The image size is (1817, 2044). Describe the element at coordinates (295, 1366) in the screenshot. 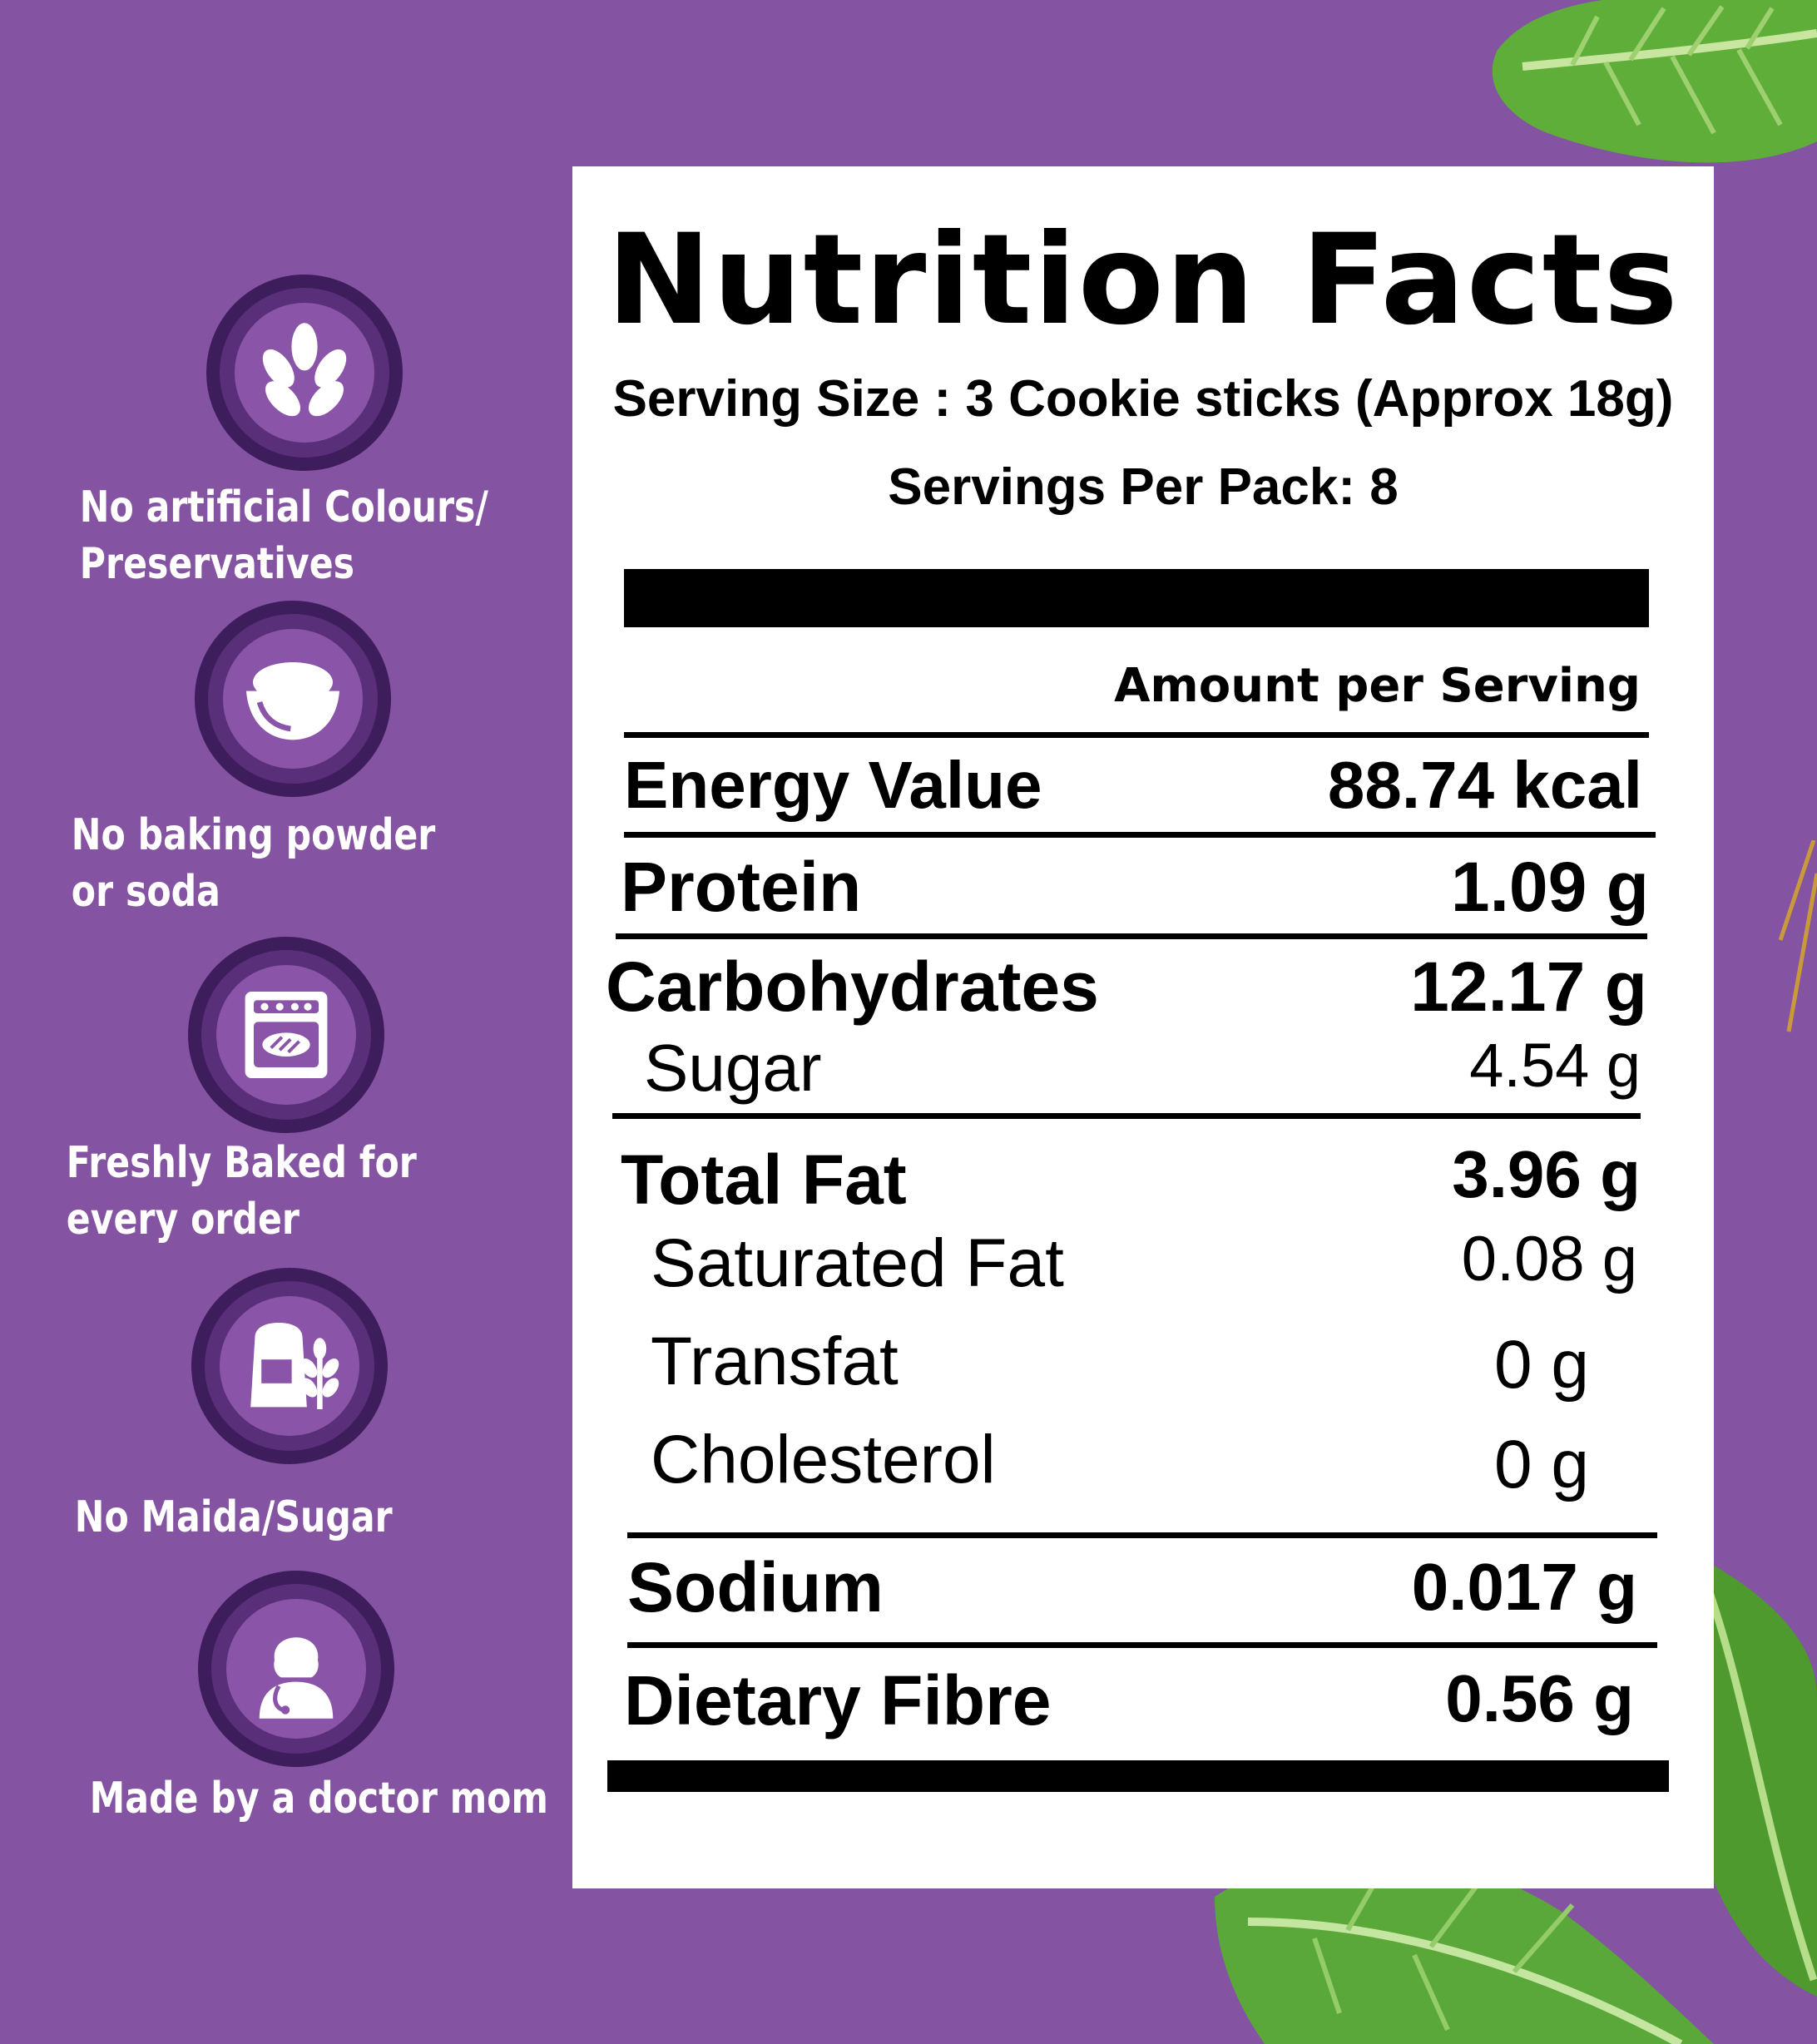

I see `flour-bag-icon` at that location.